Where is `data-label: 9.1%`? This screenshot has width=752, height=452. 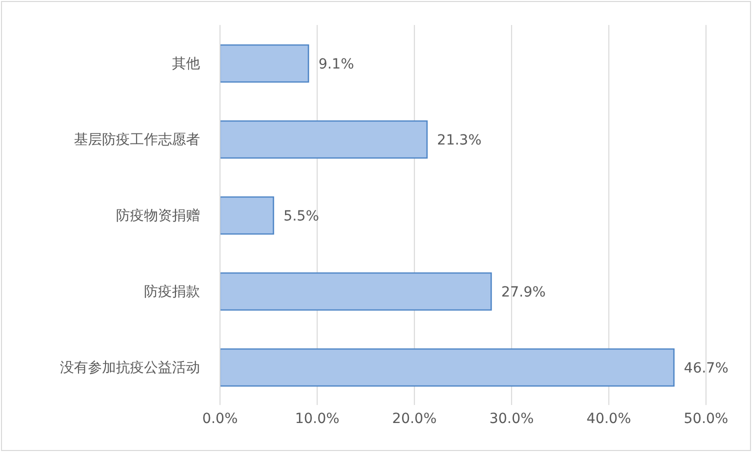
data-label: 9.1% is located at coordinates (336, 64).